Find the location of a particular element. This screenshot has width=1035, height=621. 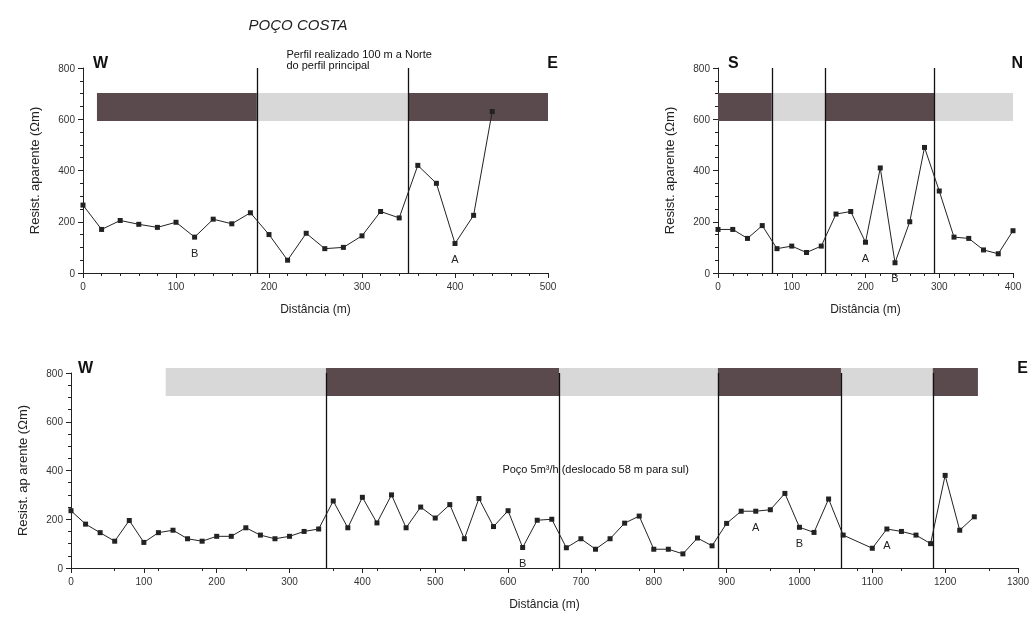

annotation: Poço 5m³/h (deslocado 58 m para sul) is located at coordinates (595, 468).